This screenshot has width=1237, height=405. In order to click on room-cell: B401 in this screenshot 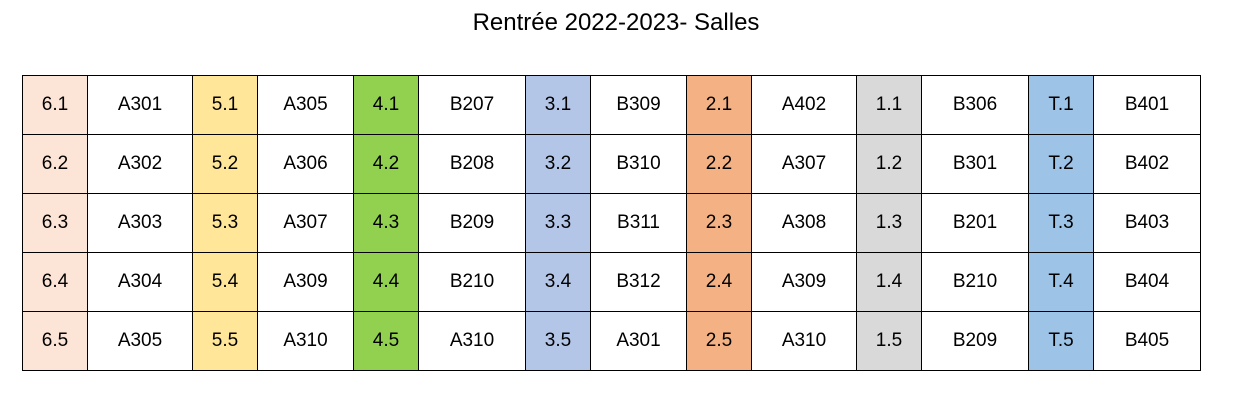, I will do `click(1147, 105)`.